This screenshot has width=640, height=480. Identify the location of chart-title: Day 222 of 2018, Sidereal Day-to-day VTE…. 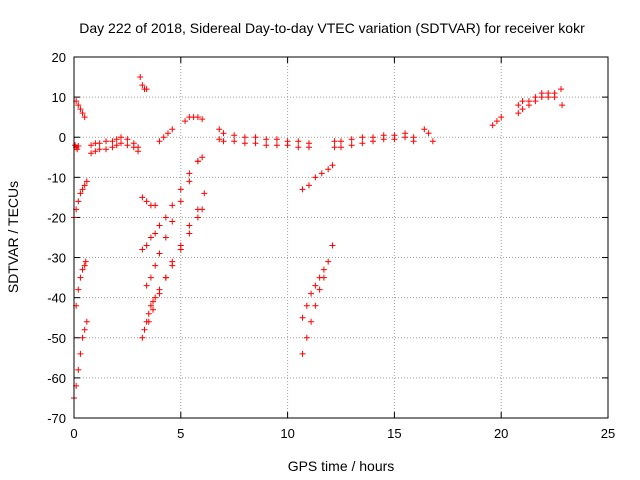
(332, 28).